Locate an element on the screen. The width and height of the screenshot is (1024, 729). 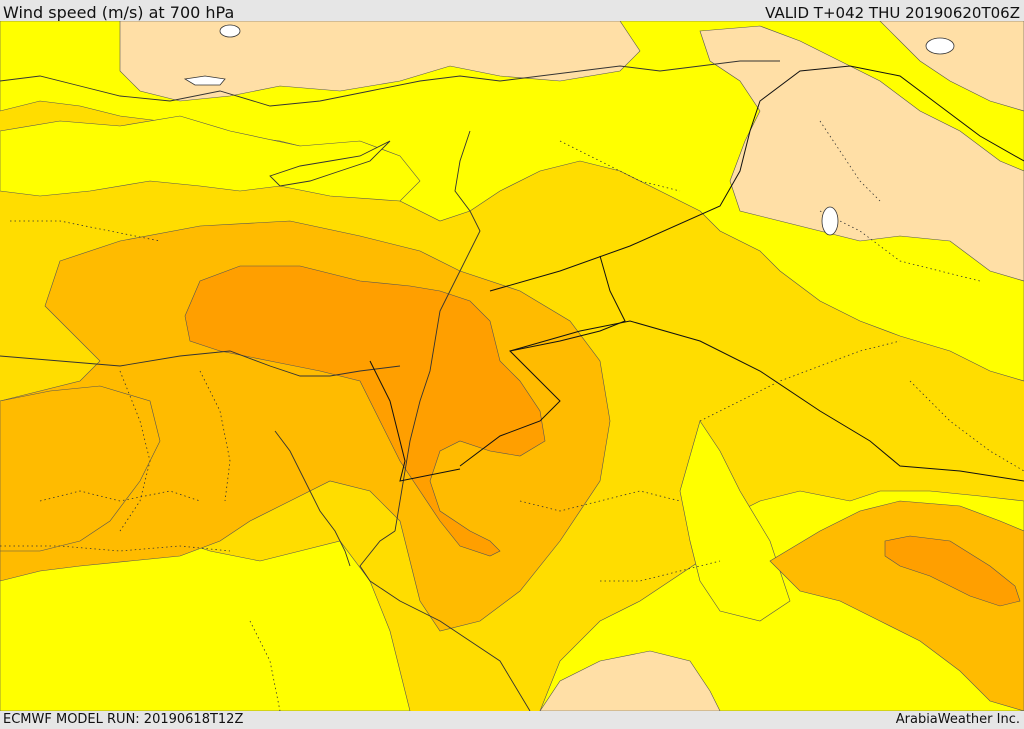
wind-zone-calm-northeast is located at coordinates (951, 66).